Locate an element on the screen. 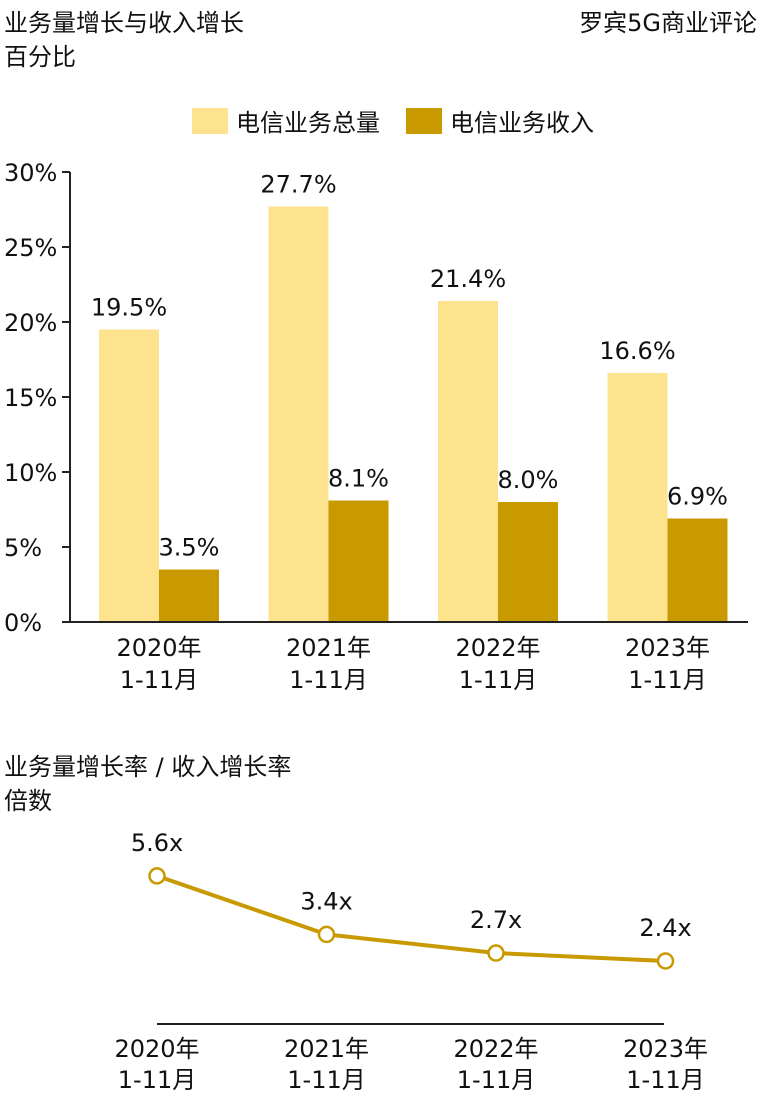 The image size is (758, 1096). data-label: 8.0% is located at coordinates (528, 480).